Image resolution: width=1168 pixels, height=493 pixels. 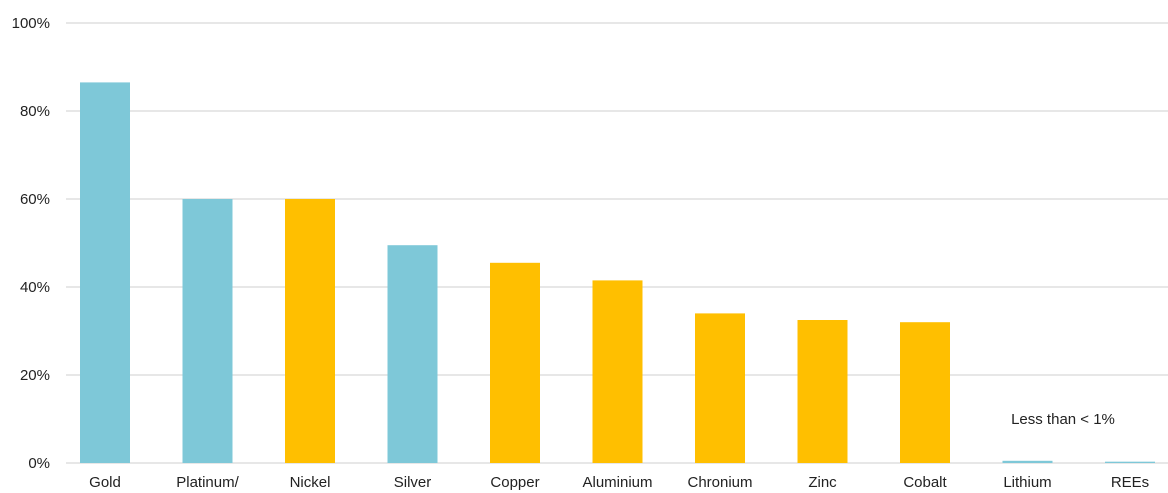 What do you see at coordinates (31, 243) in the screenshot?
I see `y-axis-ticks: 0% 20% 40% 60% 80% 100%` at bounding box center [31, 243].